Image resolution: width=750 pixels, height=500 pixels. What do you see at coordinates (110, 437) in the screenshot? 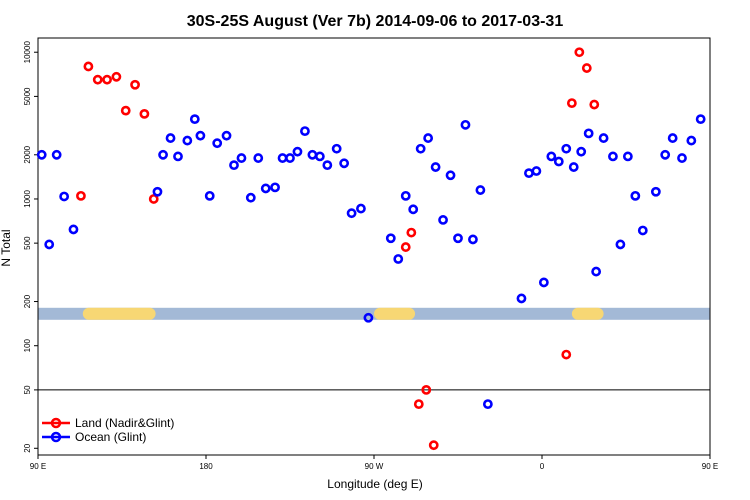
I see `legend-ocean-label: Ocean (Glint)` at bounding box center [110, 437].